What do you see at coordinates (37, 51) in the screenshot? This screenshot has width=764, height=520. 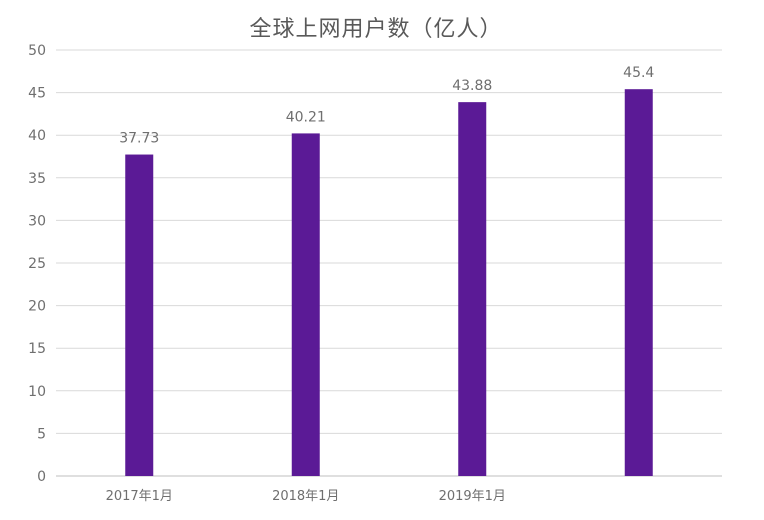 I see `y-tick-label: 50` at bounding box center [37, 51].